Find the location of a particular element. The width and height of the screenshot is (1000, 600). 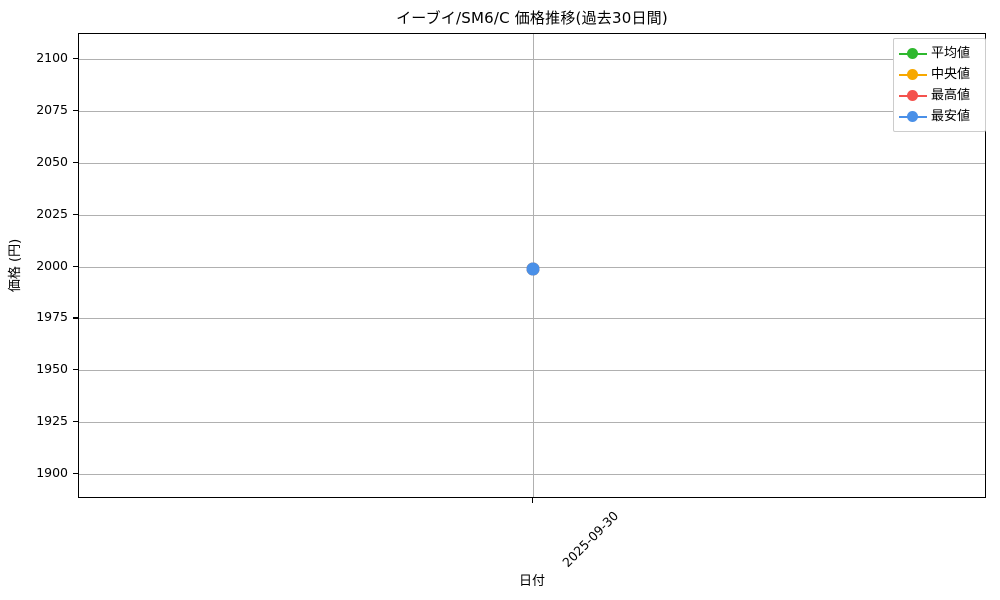

y-tick-label: 1950 is located at coordinates (52, 369).